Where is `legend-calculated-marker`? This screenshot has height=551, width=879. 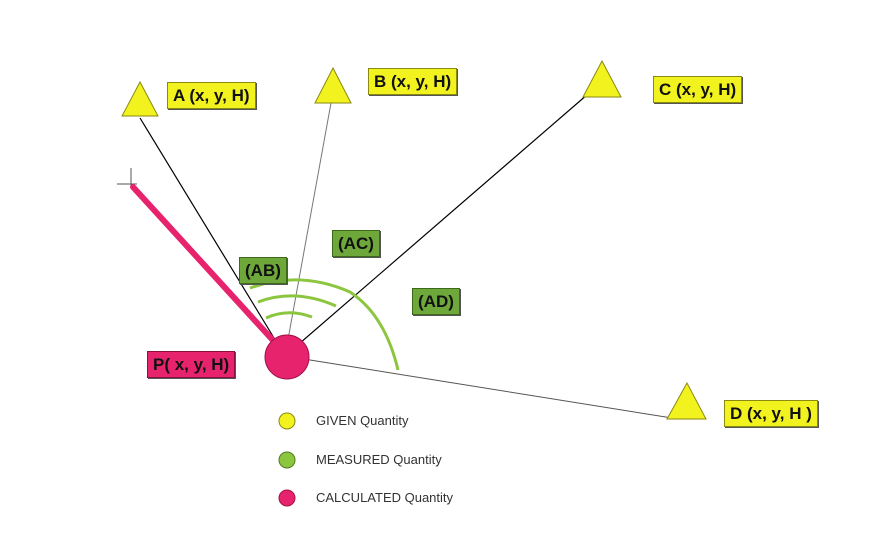 legend-calculated-marker is located at coordinates (287, 498).